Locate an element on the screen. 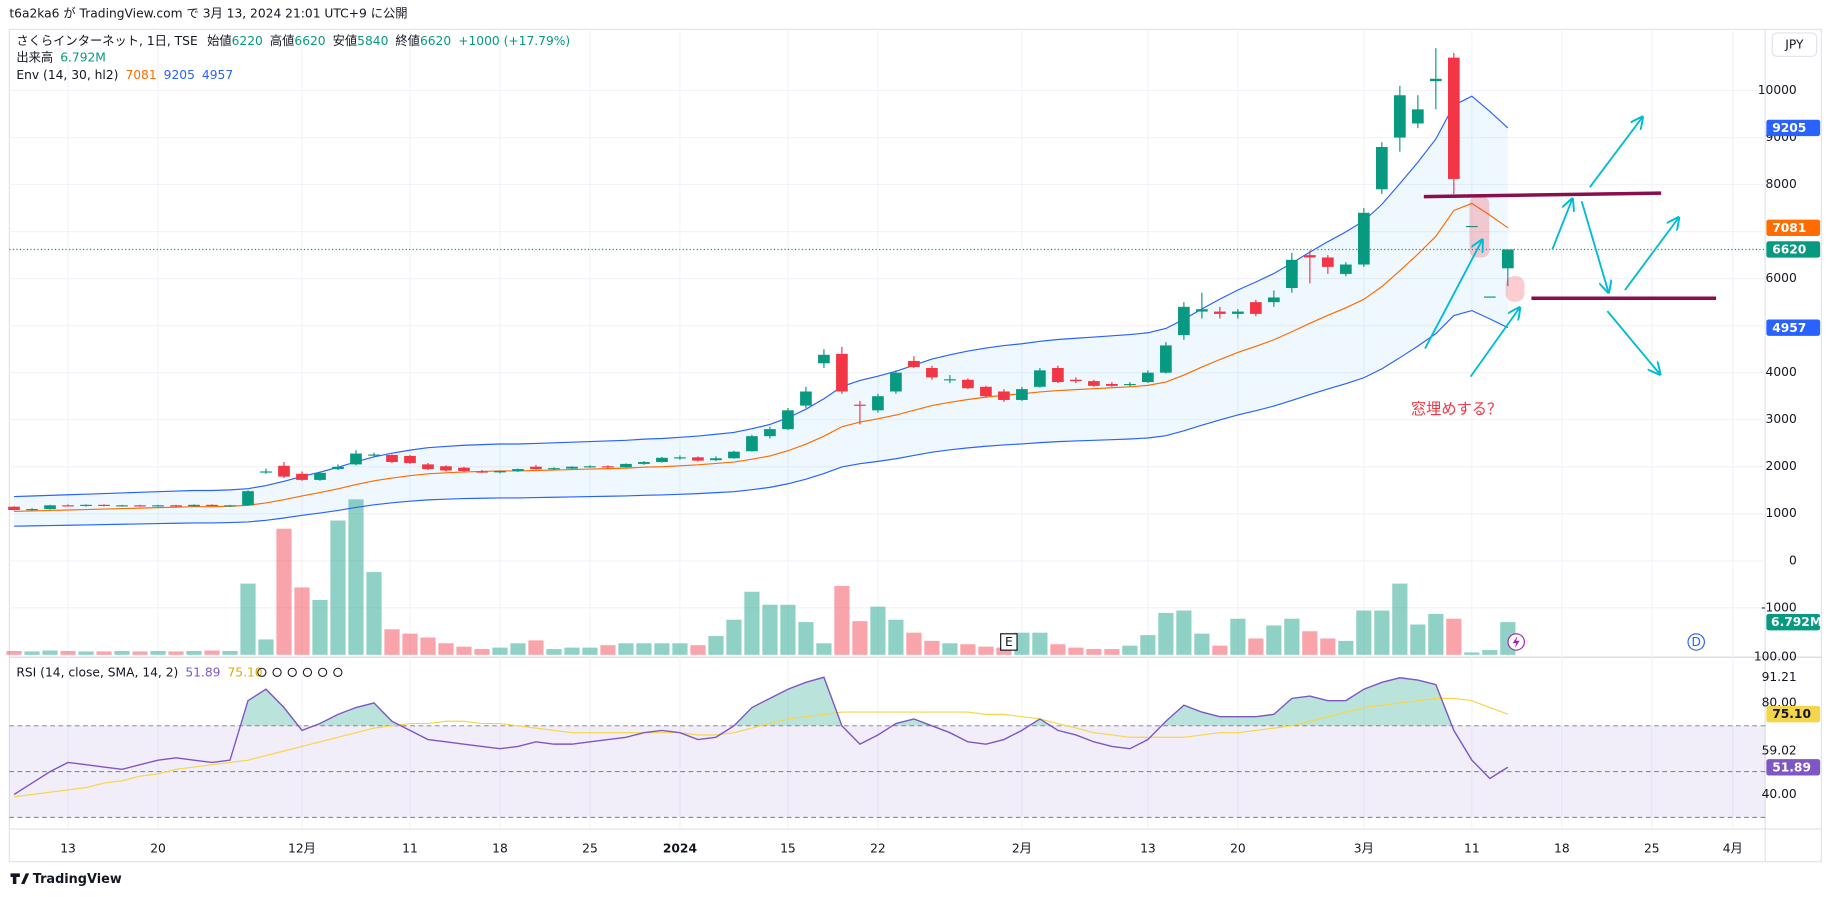  env-lower: 4957 is located at coordinates (217, 75).